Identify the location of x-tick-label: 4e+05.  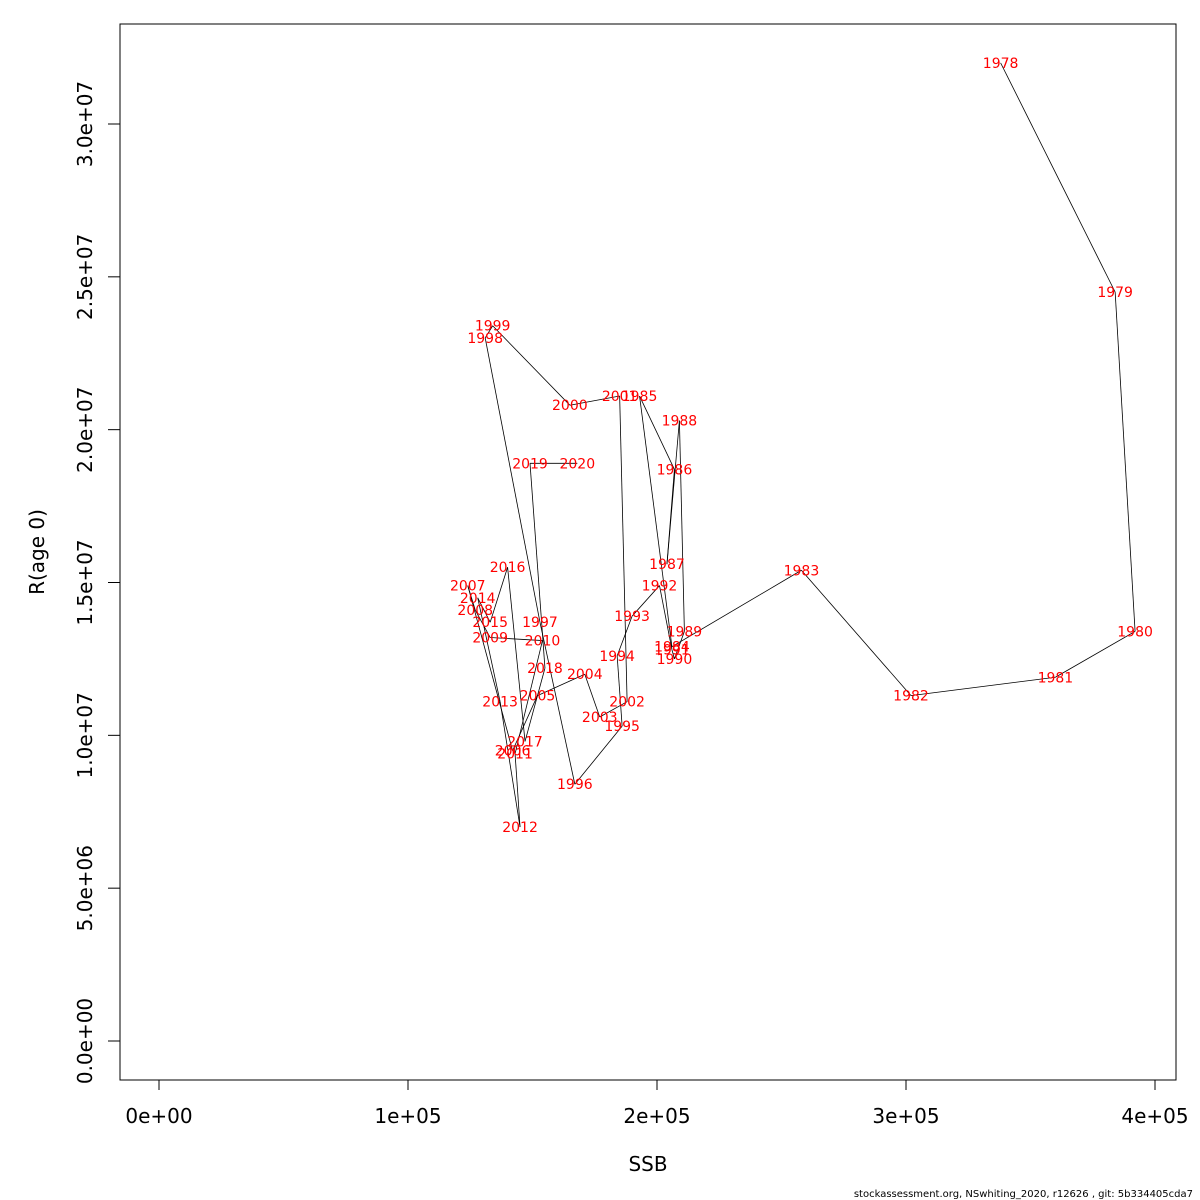
(1154, 1116).